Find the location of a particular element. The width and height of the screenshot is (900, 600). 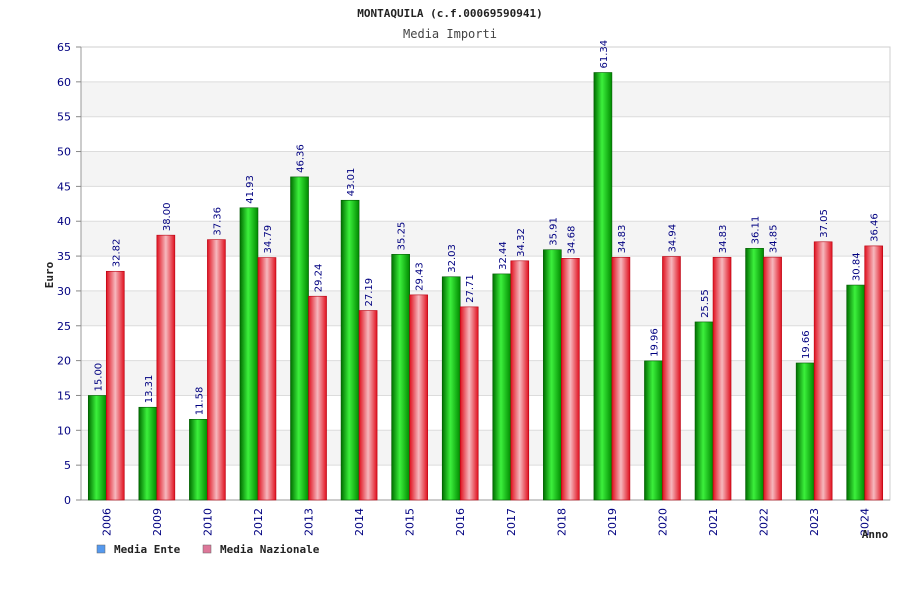

legend-label-media-ente: Media Ente is located at coordinates (147, 549).